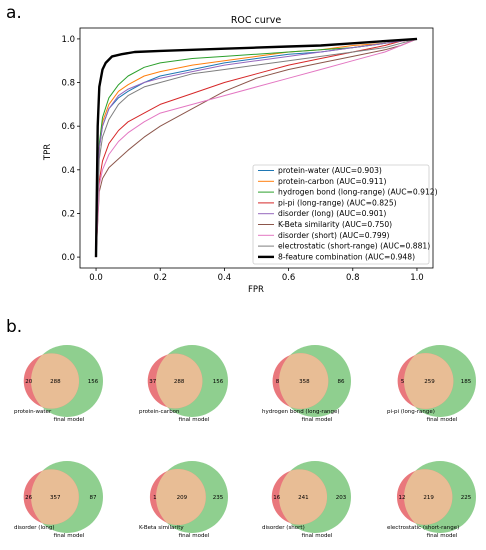 Image resolution: width=486 pixels, height=550 pixels. I want to click on venn-overlap-count: 209, so click(182, 498).